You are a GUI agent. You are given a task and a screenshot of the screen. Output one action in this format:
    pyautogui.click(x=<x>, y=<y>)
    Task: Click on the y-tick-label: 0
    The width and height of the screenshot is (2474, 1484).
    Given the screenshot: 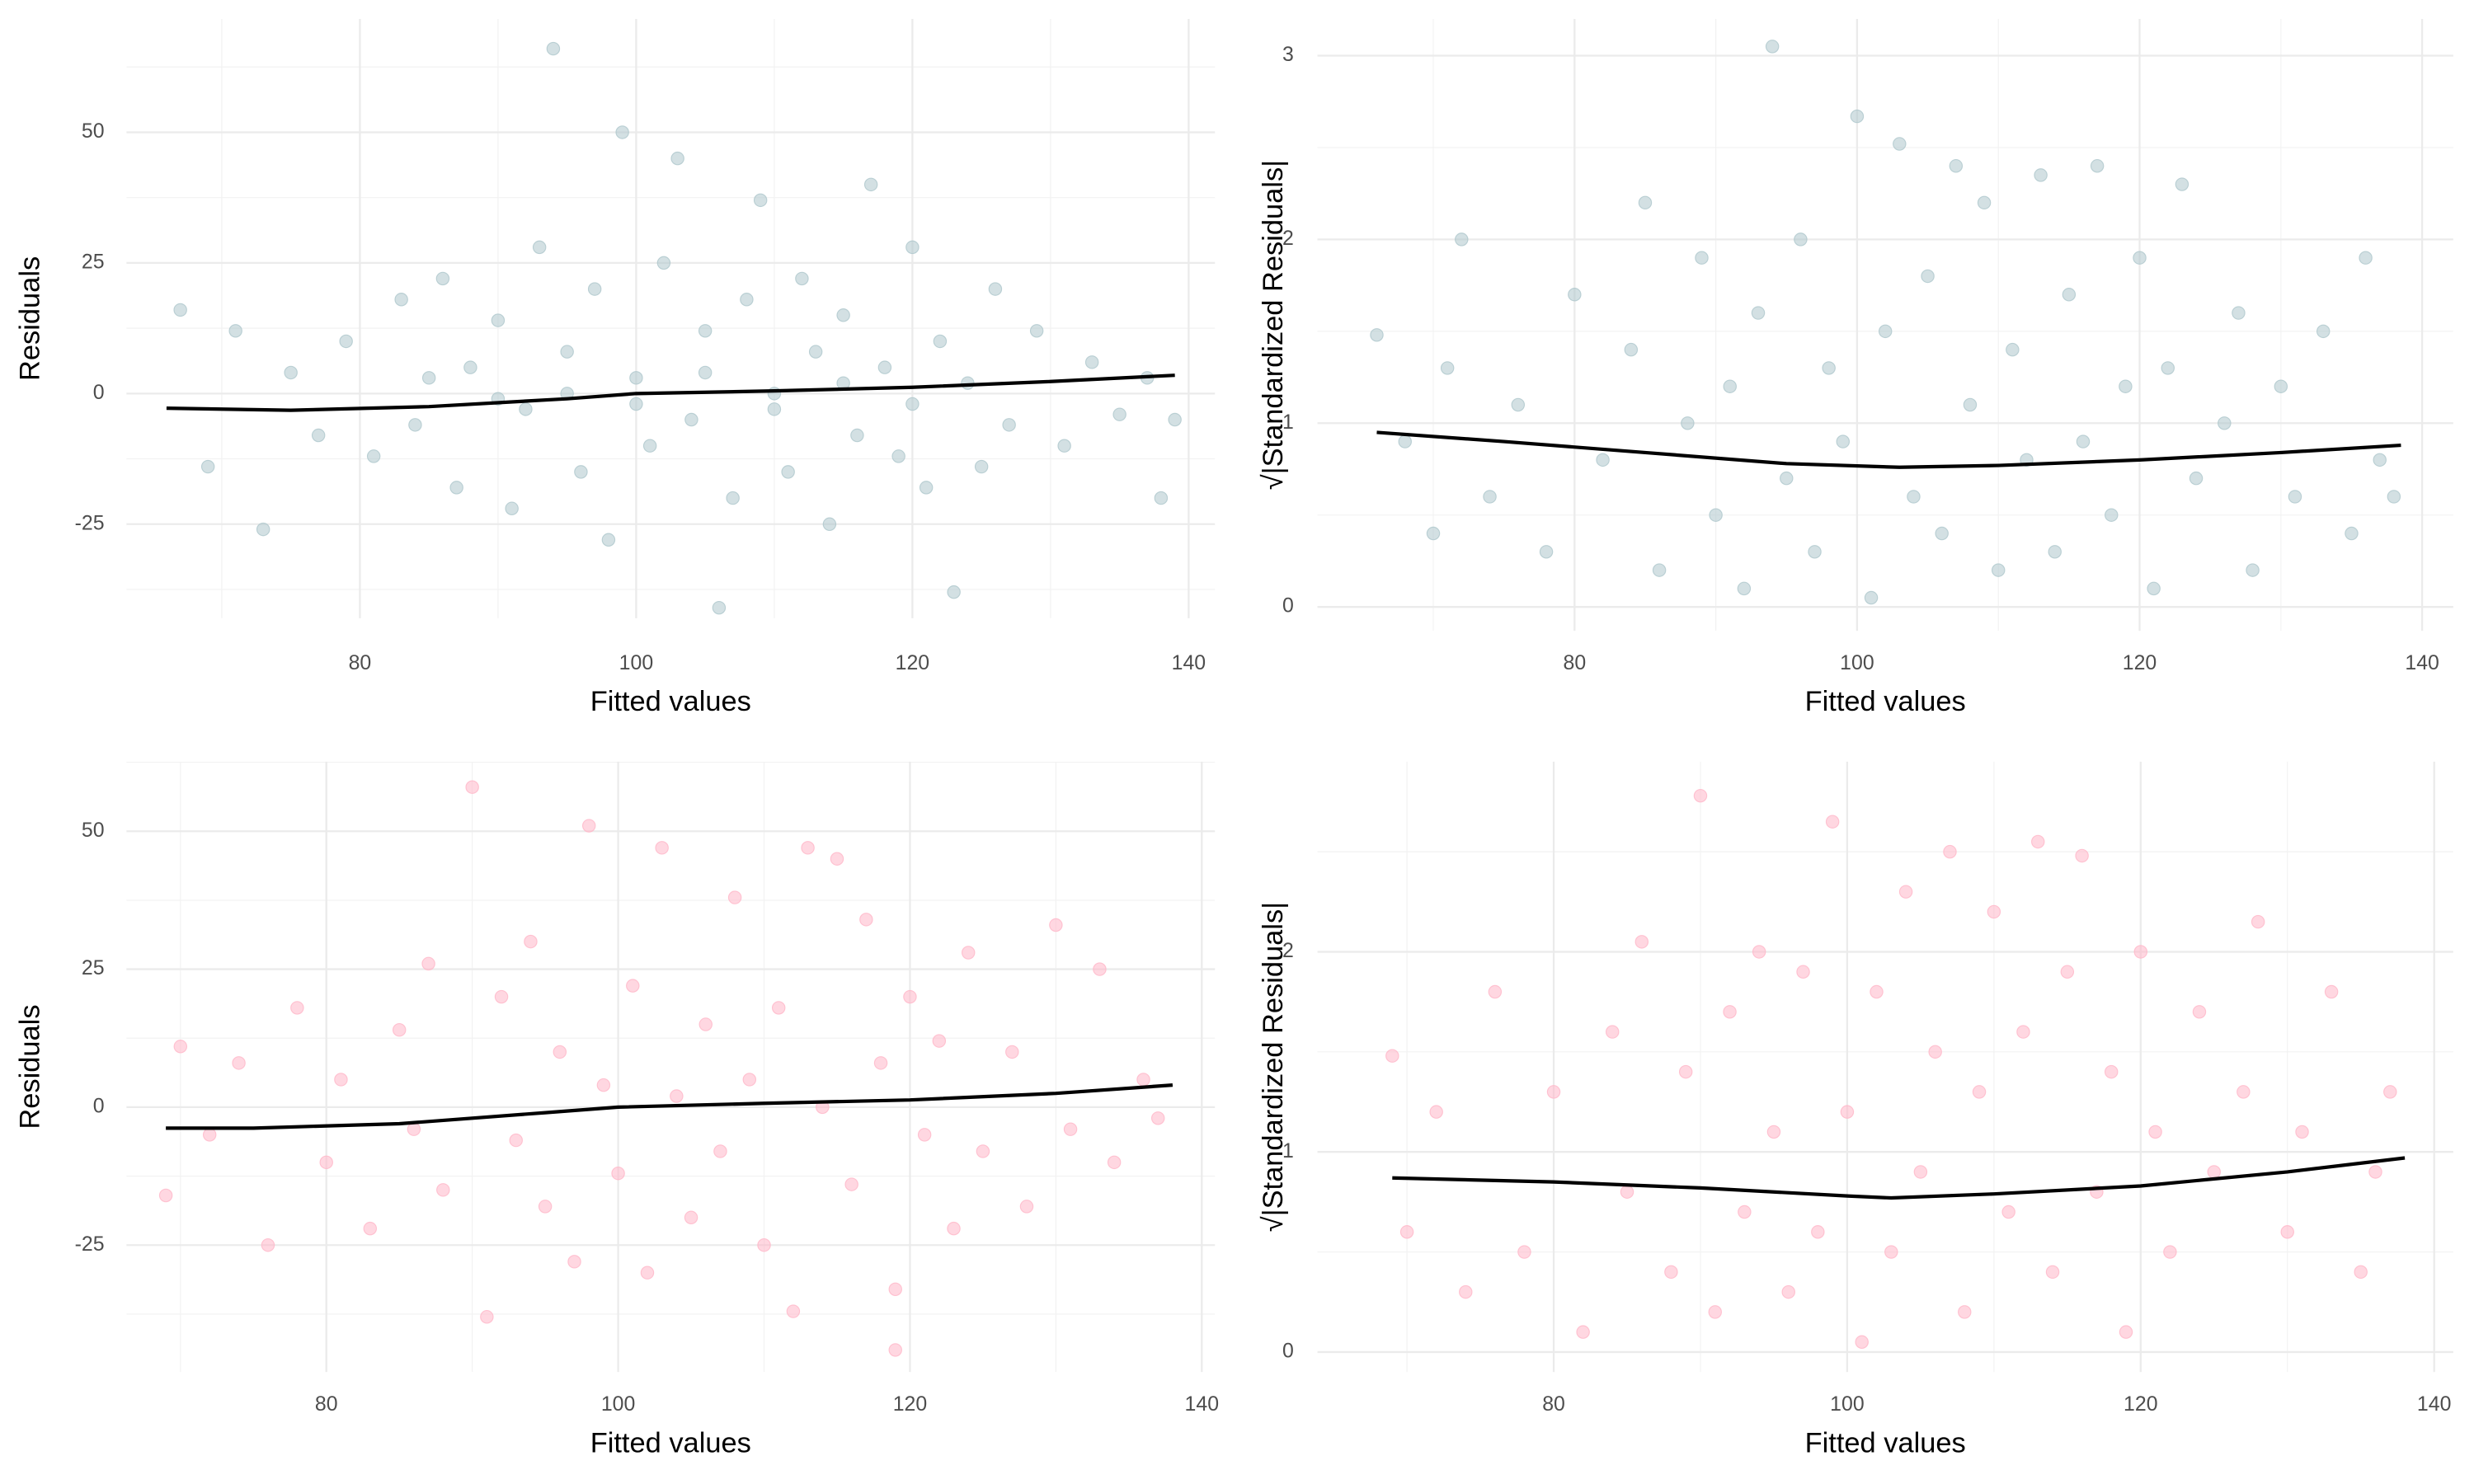 What is the action you would take?
    pyautogui.click(x=1288, y=606)
    